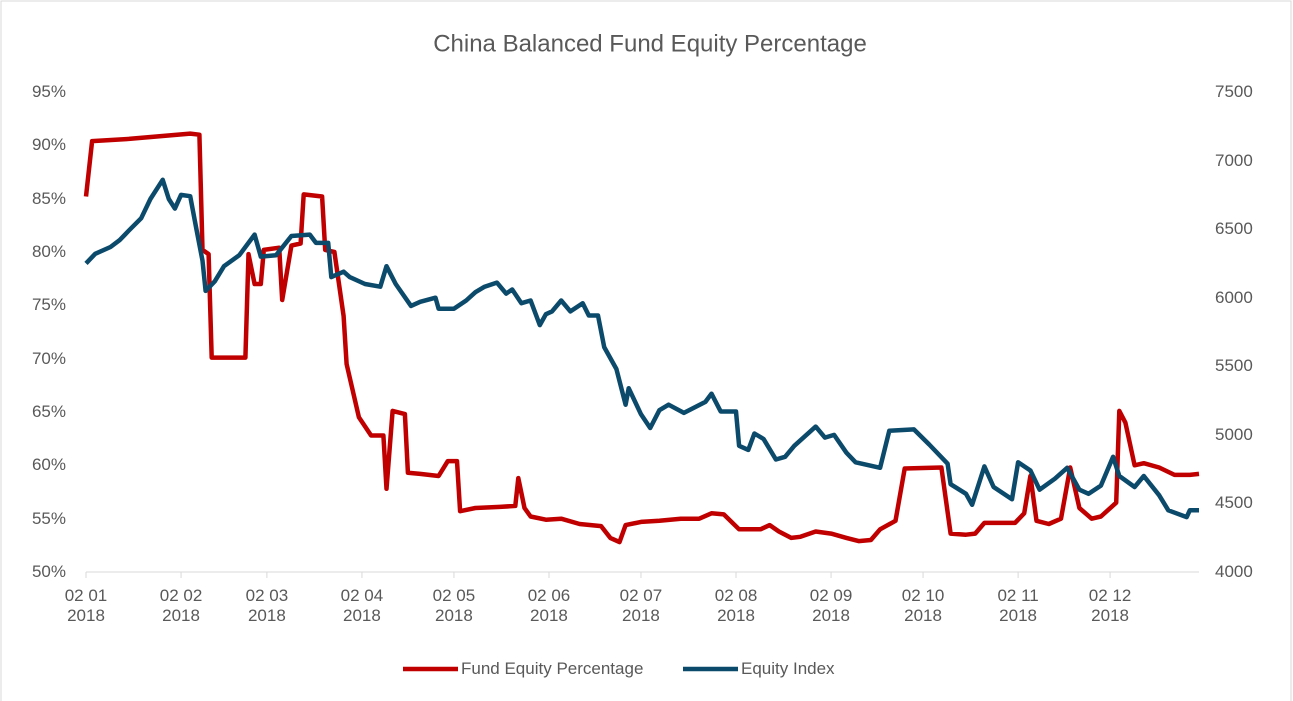 This screenshot has height=701, width=1293. Describe the element at coordinates (552, 668) in the screenshot. I see `legend-label: Fund Equity Percentage` at that location.